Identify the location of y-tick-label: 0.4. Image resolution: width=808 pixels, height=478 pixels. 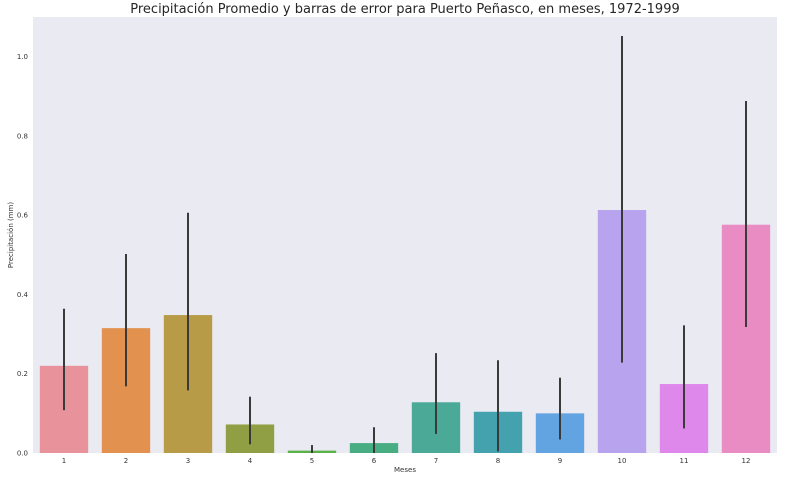
(23, 295).